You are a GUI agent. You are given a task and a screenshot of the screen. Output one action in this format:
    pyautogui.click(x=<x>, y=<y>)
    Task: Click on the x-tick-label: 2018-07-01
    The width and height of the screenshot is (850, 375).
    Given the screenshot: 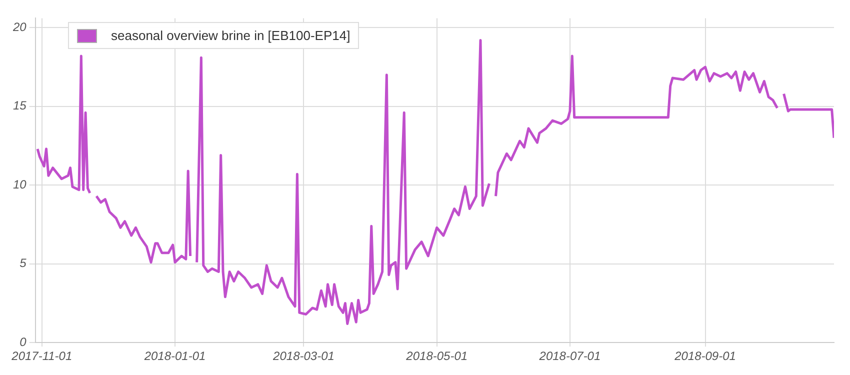 What is the action you would take?
    pyautogui.click(x=569, y=356)
    